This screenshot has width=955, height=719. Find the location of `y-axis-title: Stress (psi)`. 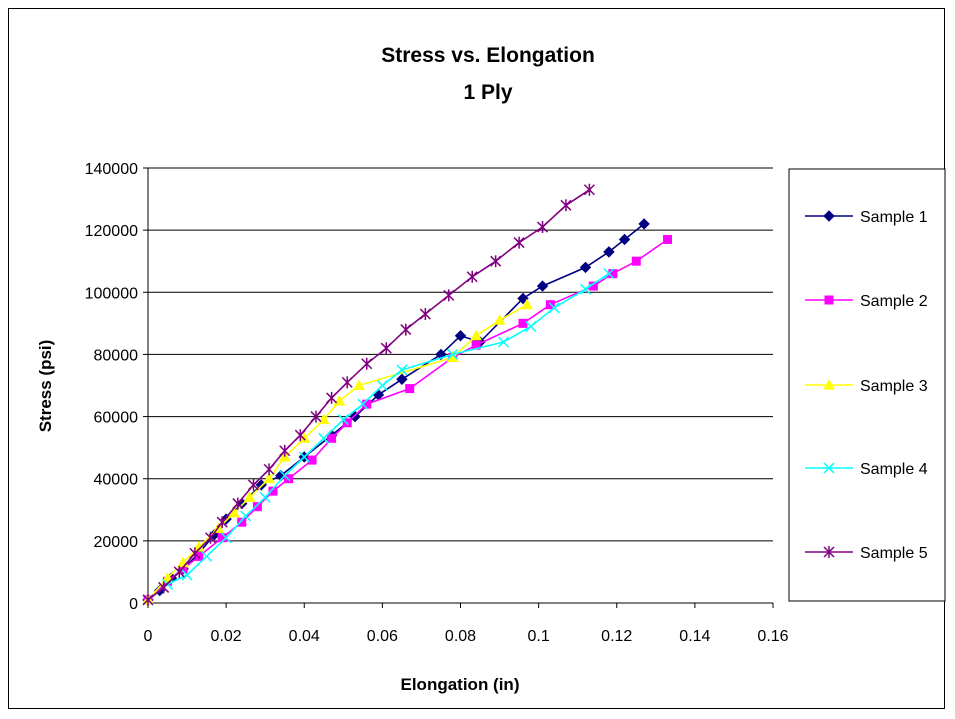

y-axis-title: Stress (psi) is located at coordinates (45, 386).